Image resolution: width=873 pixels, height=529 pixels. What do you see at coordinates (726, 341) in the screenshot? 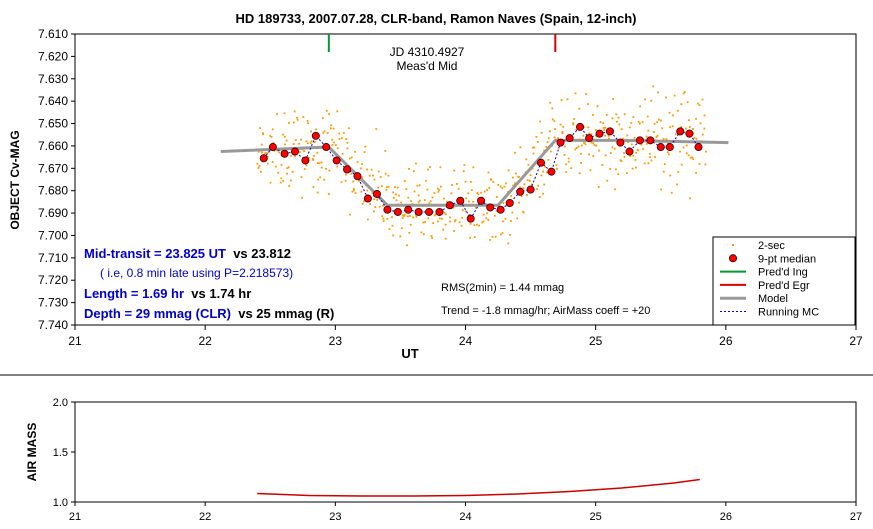
I see `x-tick-label: 26` at bounding box center [726, 341].